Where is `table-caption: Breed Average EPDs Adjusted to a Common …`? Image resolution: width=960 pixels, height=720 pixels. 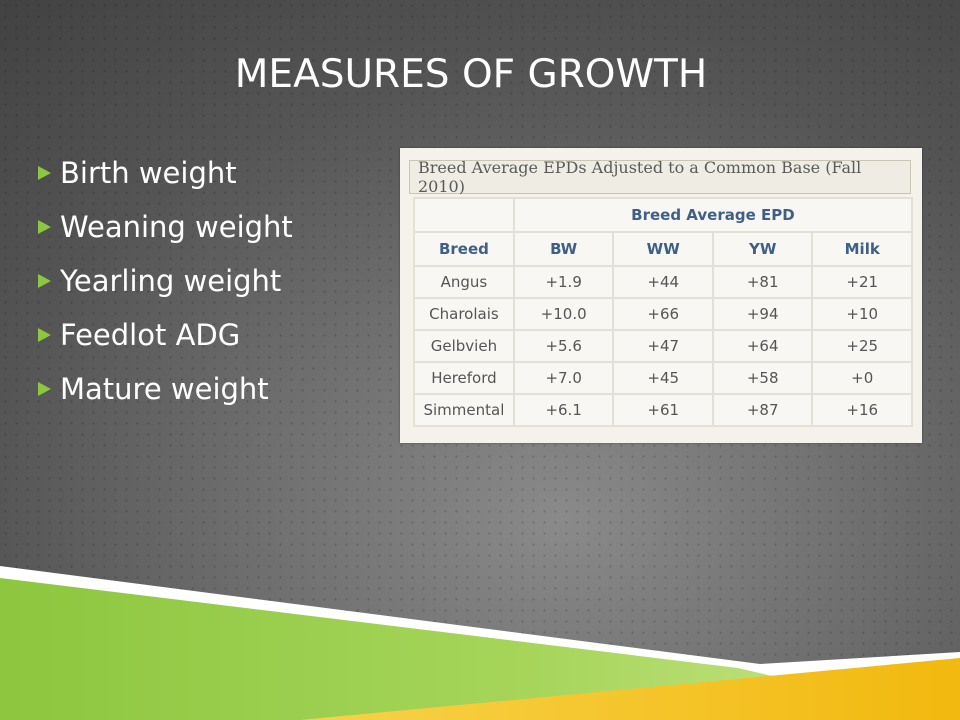 table-caption: Breed Average EPDs Adjusted to a Common … is located at coordinates (660, 177).